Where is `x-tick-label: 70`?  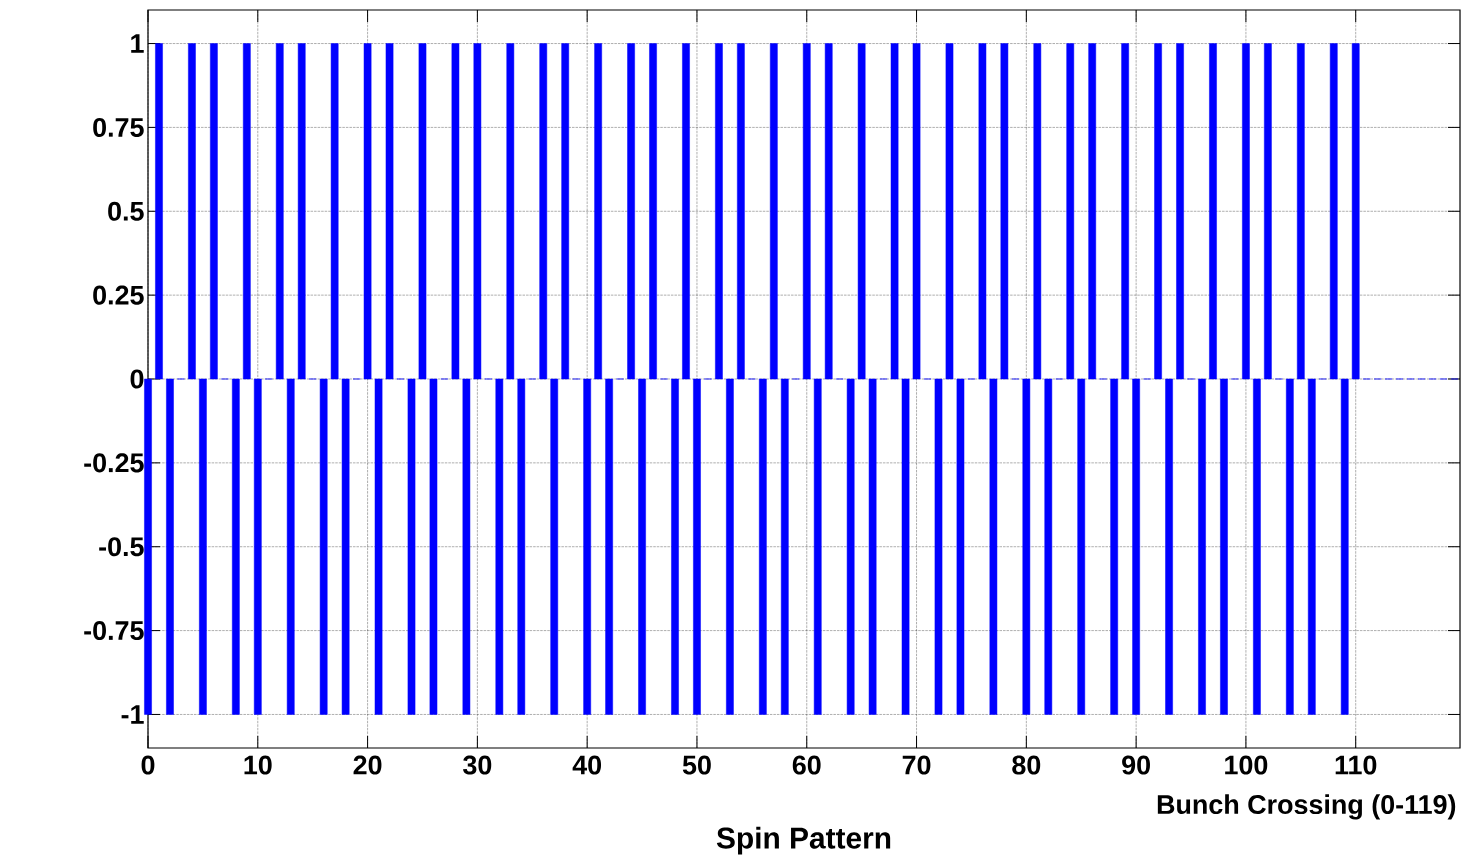 x-tick-label: 70 is located at coordinates (916, 765).